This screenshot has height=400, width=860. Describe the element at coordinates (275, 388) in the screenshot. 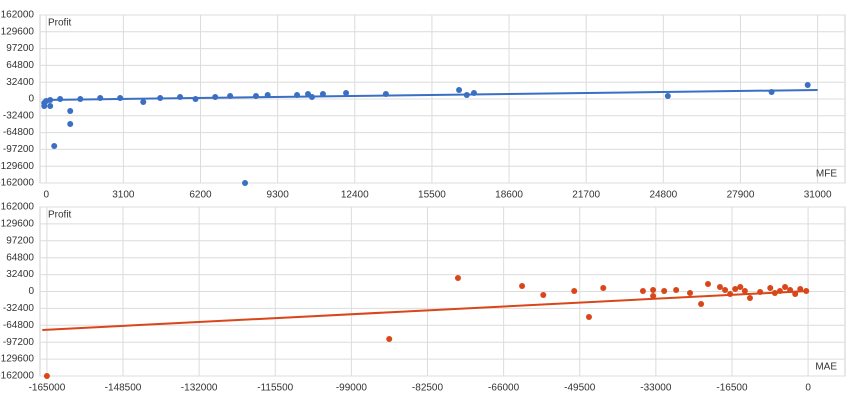

I see `x-tick-label: -115500` at that location.